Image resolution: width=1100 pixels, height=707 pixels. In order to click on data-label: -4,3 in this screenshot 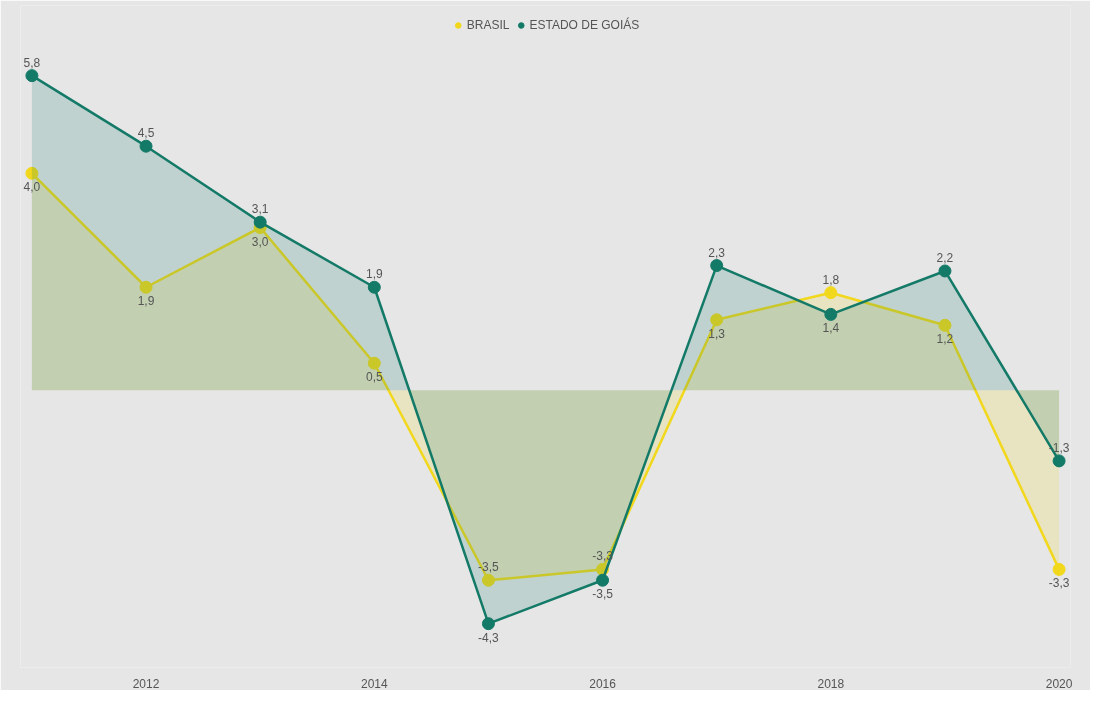, I will do `click(489, 637)`.